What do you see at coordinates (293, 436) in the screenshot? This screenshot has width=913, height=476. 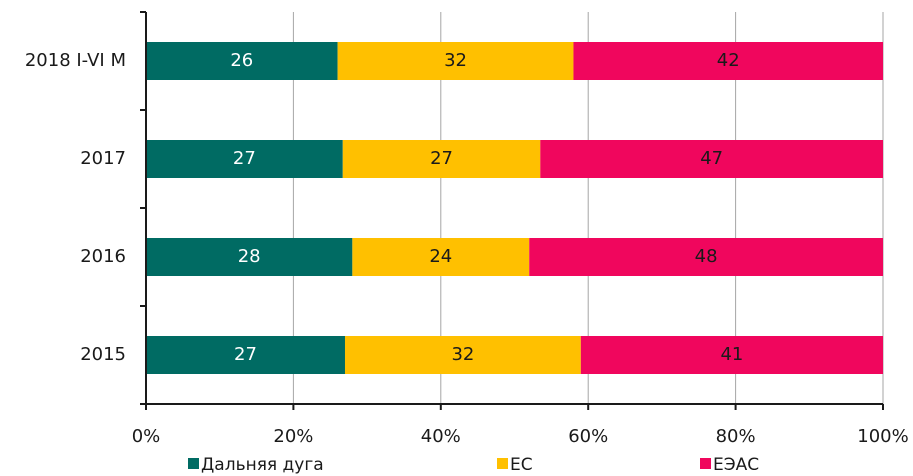 I see `x-tick-label: 20%` at bounding box center [293, 436].